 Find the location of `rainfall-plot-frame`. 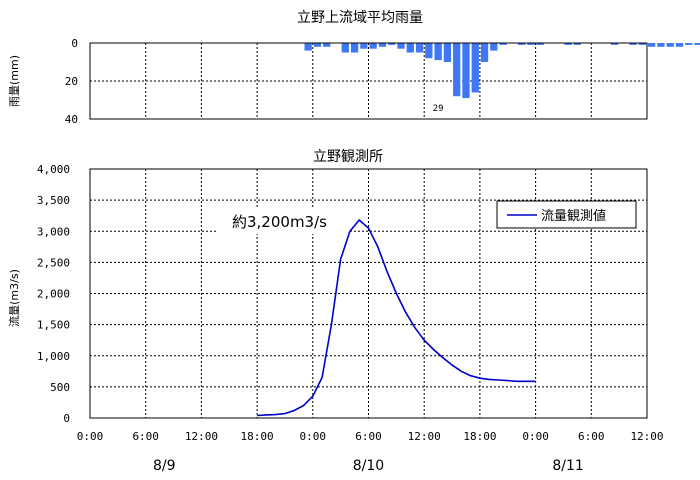

rainfall-plot-frame is located at coordinates (368, 81).